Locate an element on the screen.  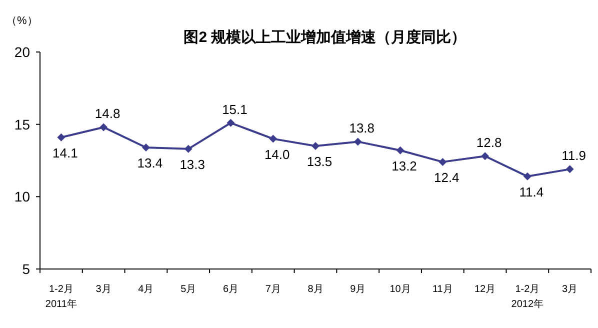
data-label: 13.4 is located at coordinates (150, 162).